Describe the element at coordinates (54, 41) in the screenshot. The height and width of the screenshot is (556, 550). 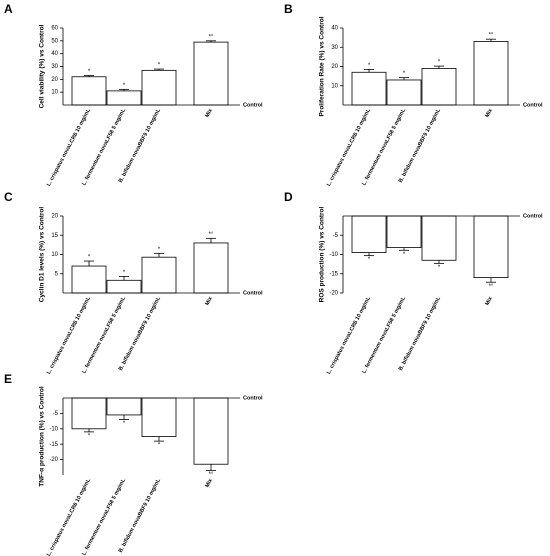
I see `y-tick-label: 50` at that location.